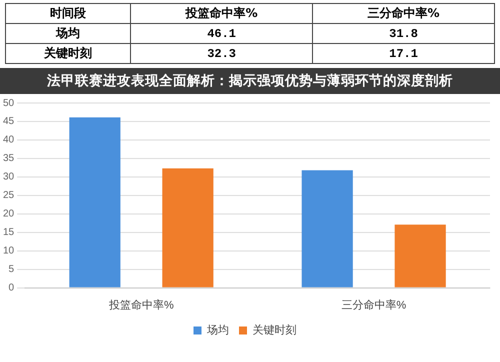 This screenshot has width=500, height=362. Describe the element at coordinates (404, 13) in the screenshot. I see `category-label: 三分命中率%` at that location.